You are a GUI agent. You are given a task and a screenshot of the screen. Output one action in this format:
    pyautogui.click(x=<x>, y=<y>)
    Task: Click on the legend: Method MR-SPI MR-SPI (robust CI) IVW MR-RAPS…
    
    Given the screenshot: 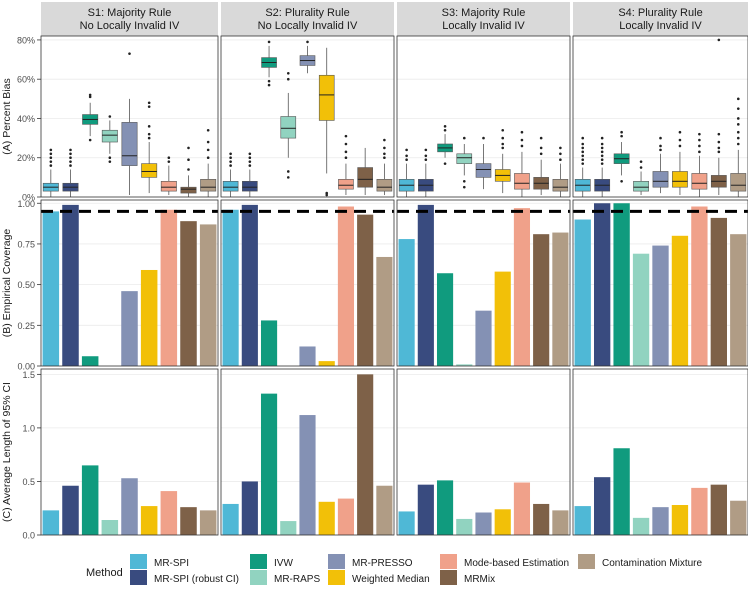 What is the action you would take?
    pyautogui.click(x=394, y=569)
    